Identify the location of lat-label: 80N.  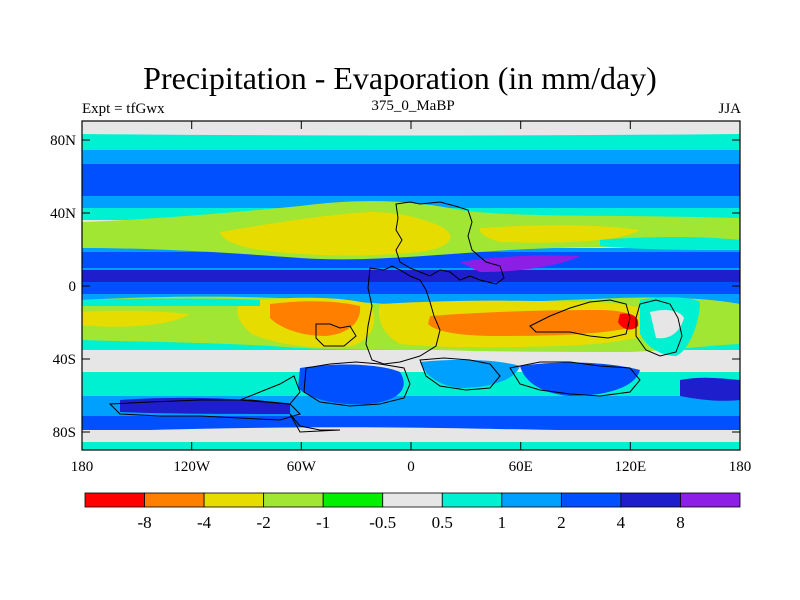
(63, 141).